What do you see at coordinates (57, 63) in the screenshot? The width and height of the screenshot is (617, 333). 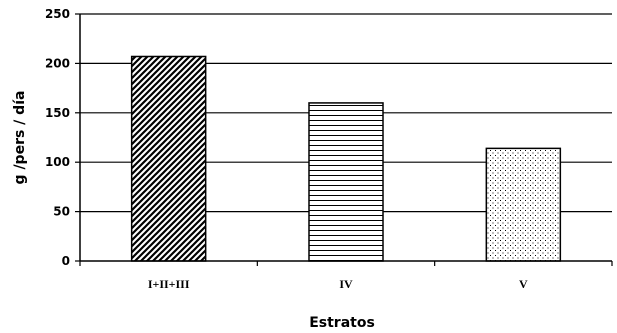 I see `y-tick-label: 200` at bounding box center [57, 63].